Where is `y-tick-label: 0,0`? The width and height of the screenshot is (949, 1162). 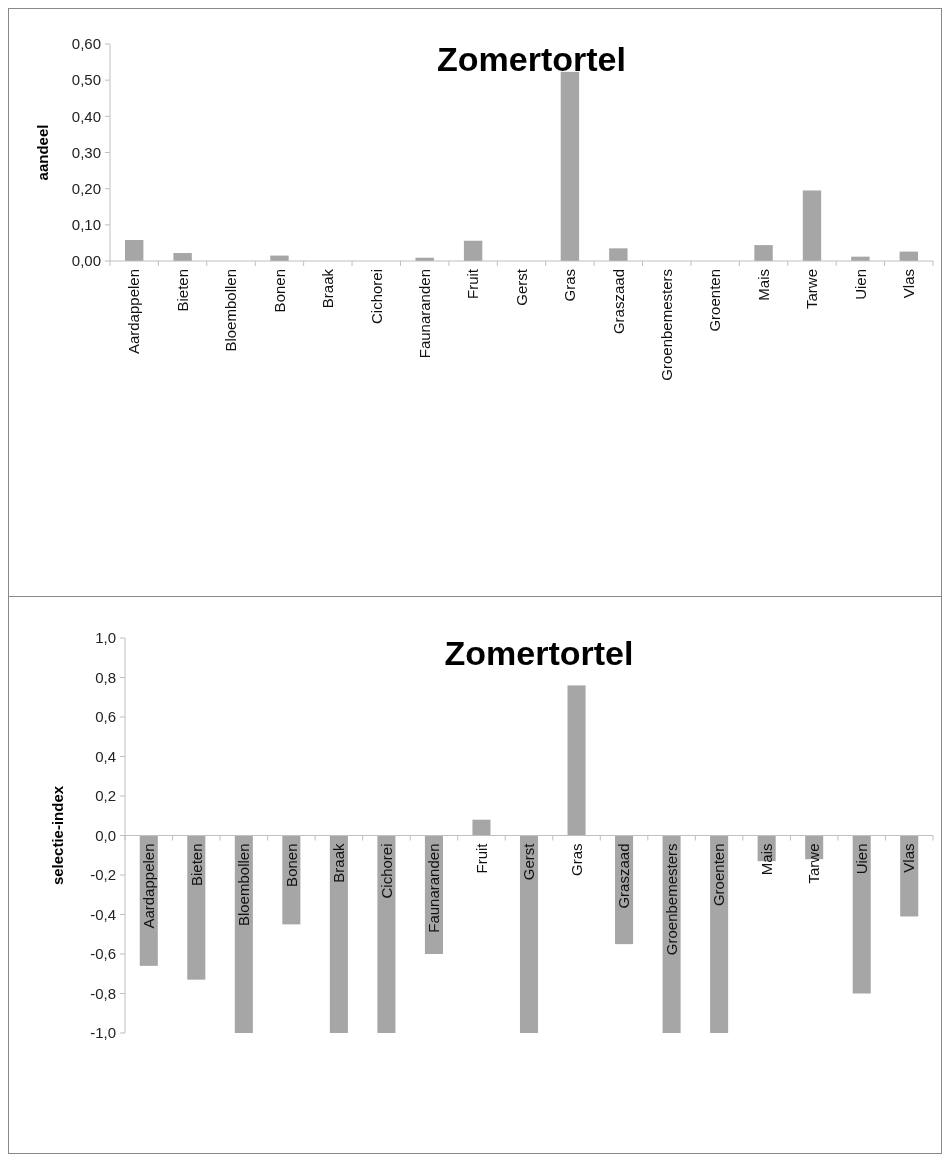
y-tick-label: 0,0 is located at coordinates (105, 835).